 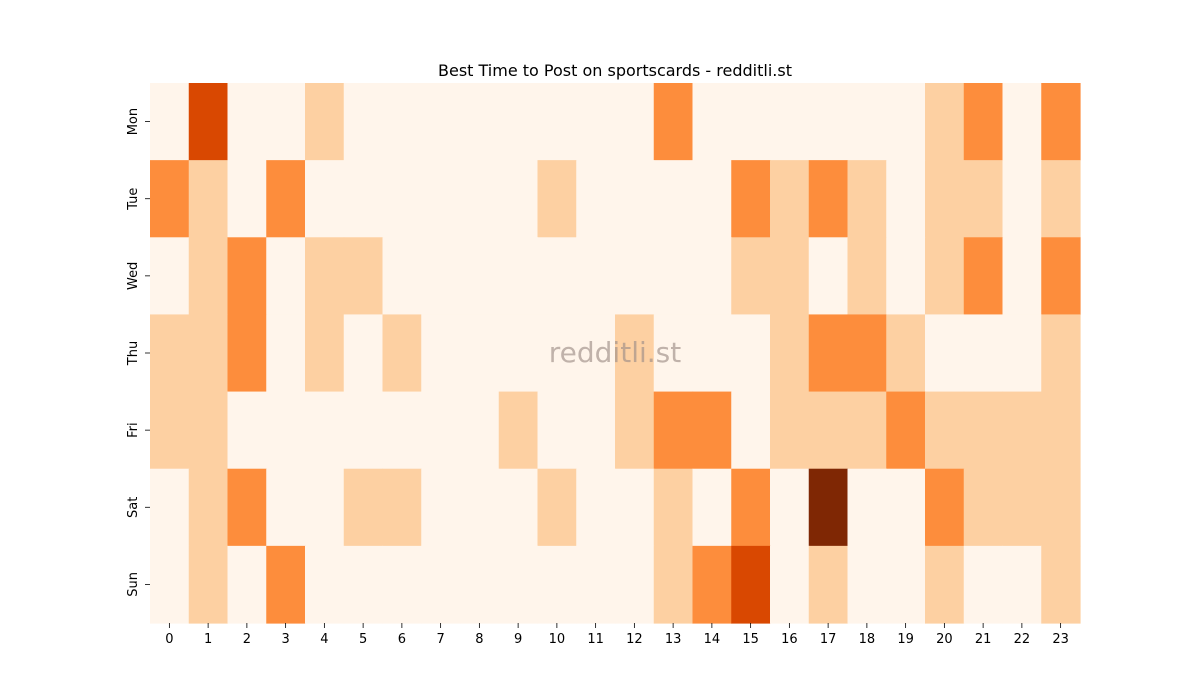 I want to click on x-tick-label: 14, so click(x=712, y=639).